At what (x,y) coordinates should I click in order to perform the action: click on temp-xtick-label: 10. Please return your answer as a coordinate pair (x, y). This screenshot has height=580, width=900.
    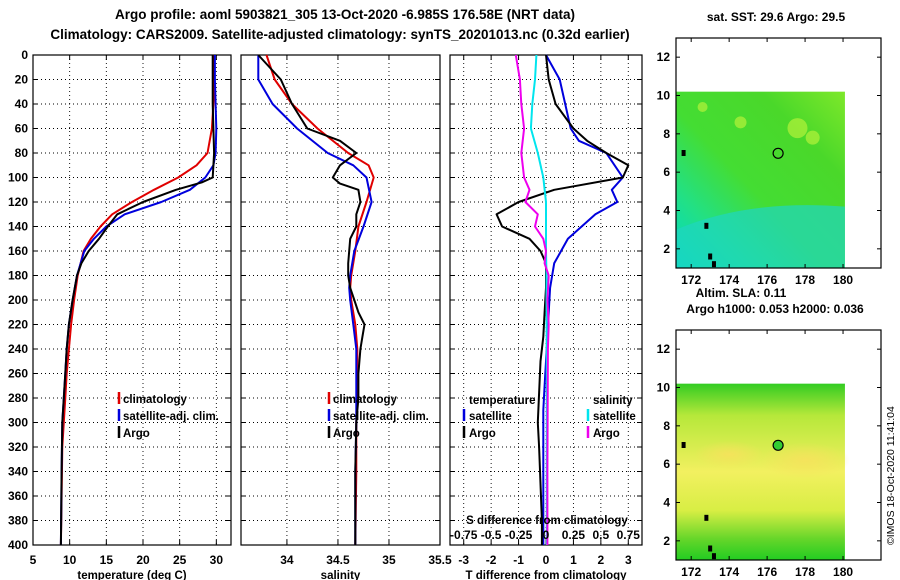
    Looking at the image, I should click on (70, 560).